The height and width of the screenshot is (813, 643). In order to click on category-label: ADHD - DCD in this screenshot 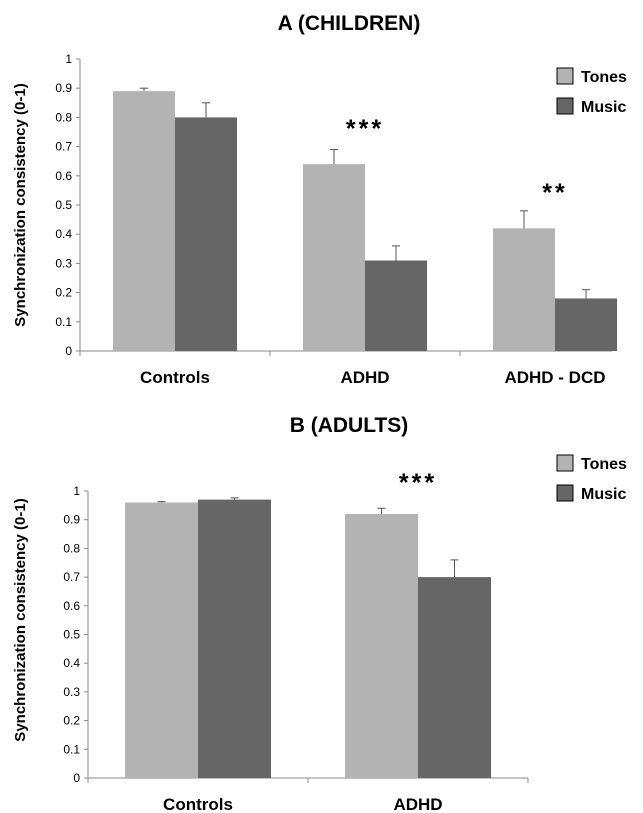, I will do `click(554, 377)`.